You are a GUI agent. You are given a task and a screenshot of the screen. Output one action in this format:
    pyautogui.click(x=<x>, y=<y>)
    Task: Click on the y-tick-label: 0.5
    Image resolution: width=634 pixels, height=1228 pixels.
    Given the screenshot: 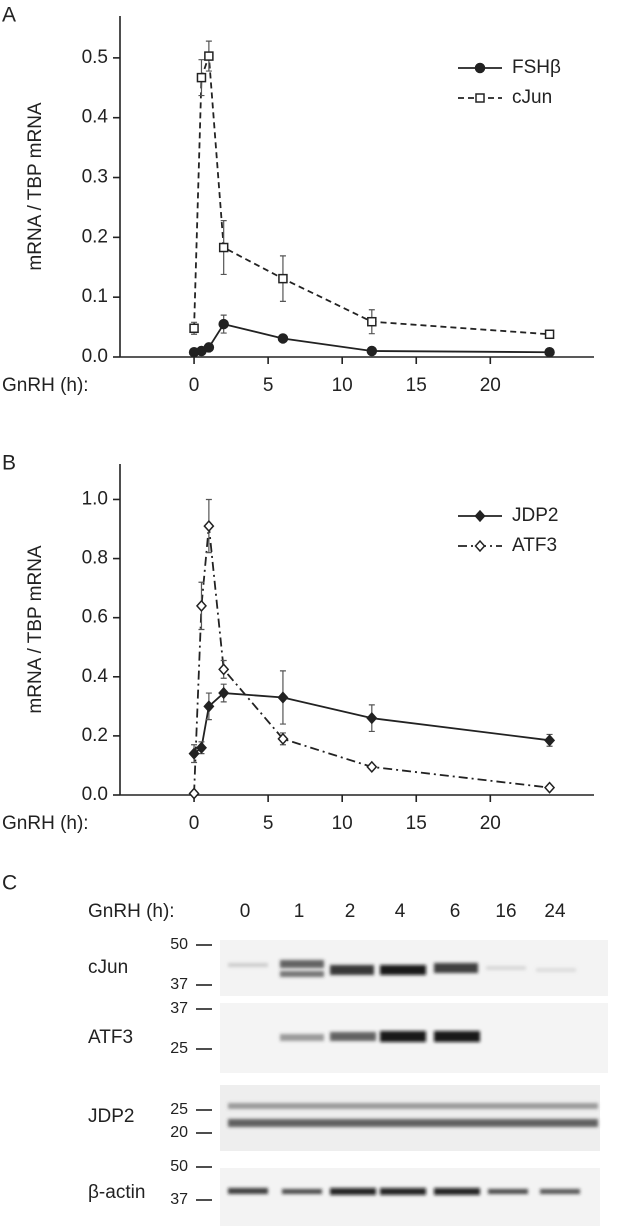 What is the action you would take?
    pyautogui.click(x=95, y=57)
    